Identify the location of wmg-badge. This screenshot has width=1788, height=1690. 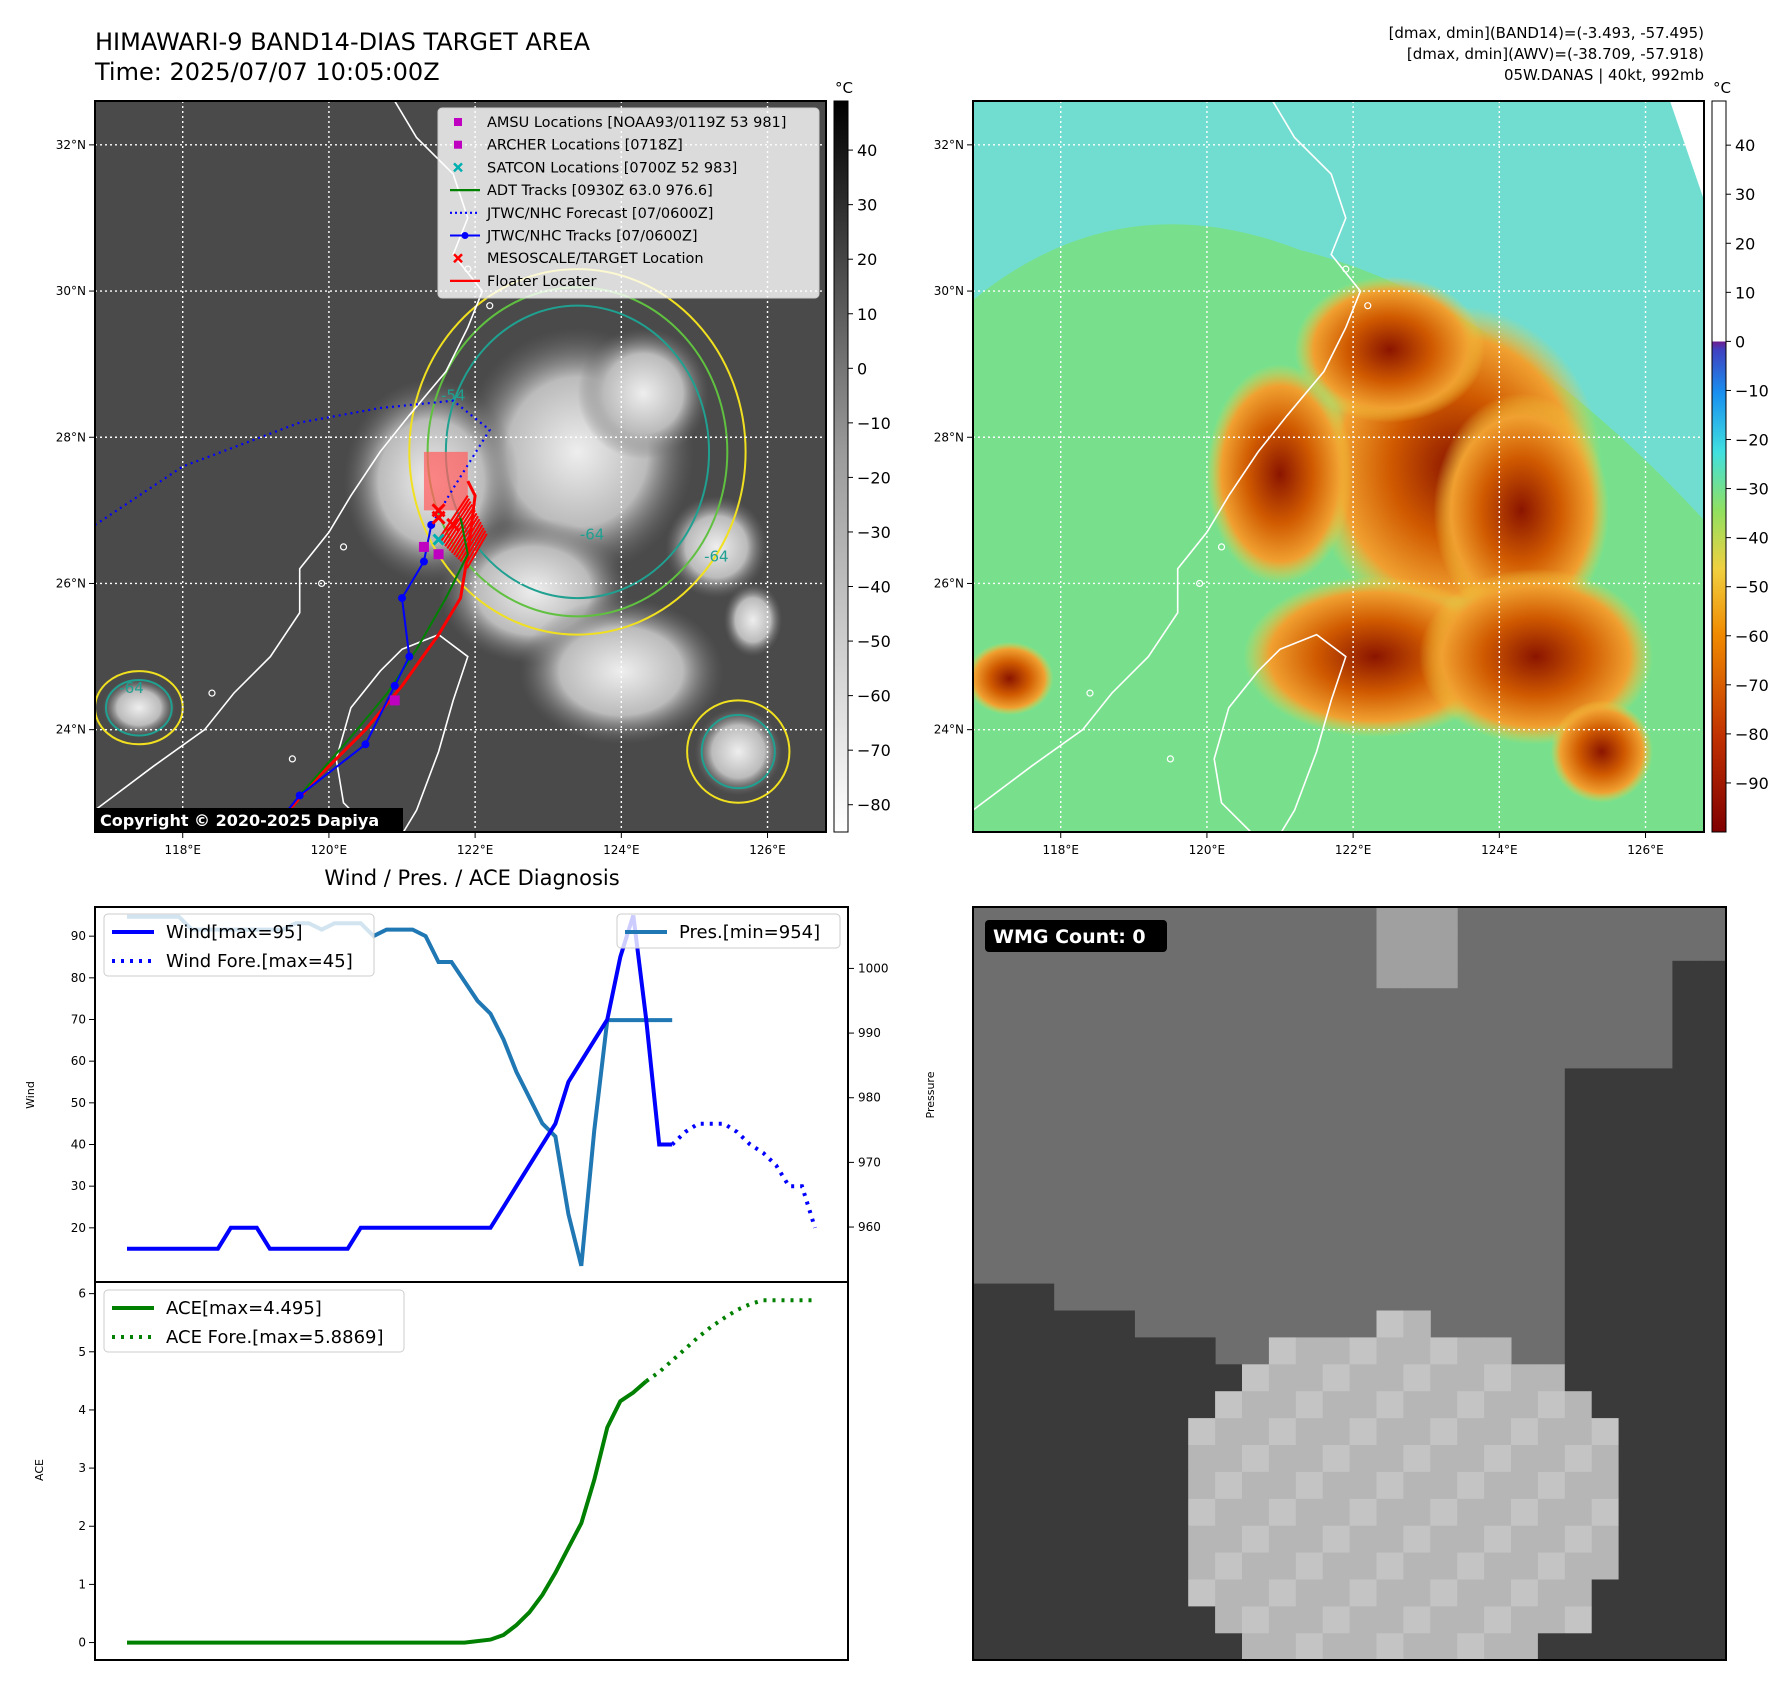
(1076, 936).